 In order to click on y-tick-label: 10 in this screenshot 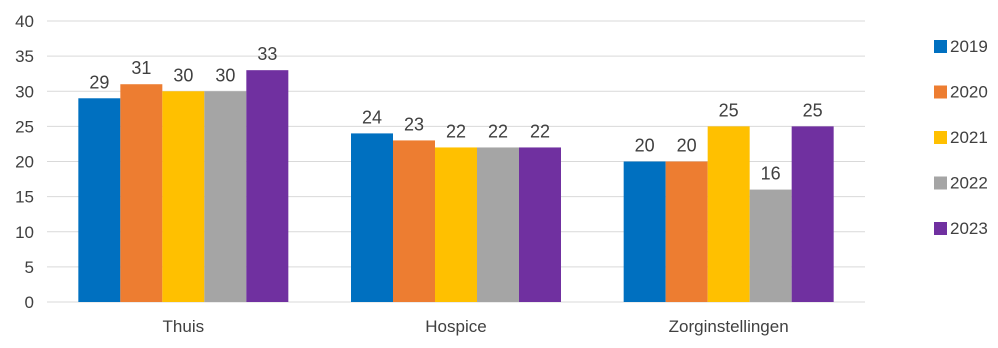, I will do `click(24, 232)`.